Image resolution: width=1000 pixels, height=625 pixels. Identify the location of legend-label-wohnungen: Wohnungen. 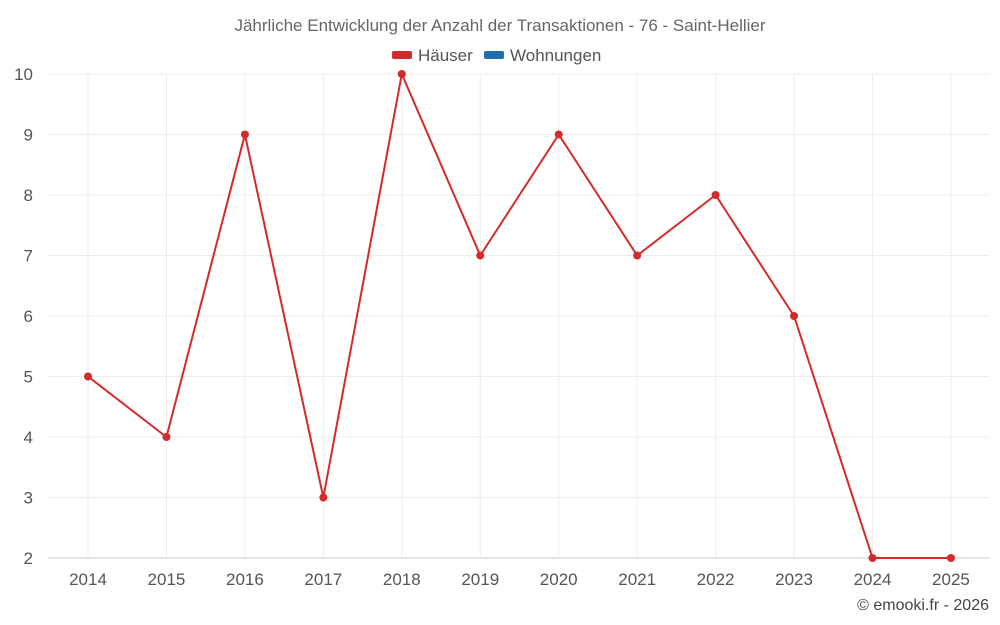
(555, 55).